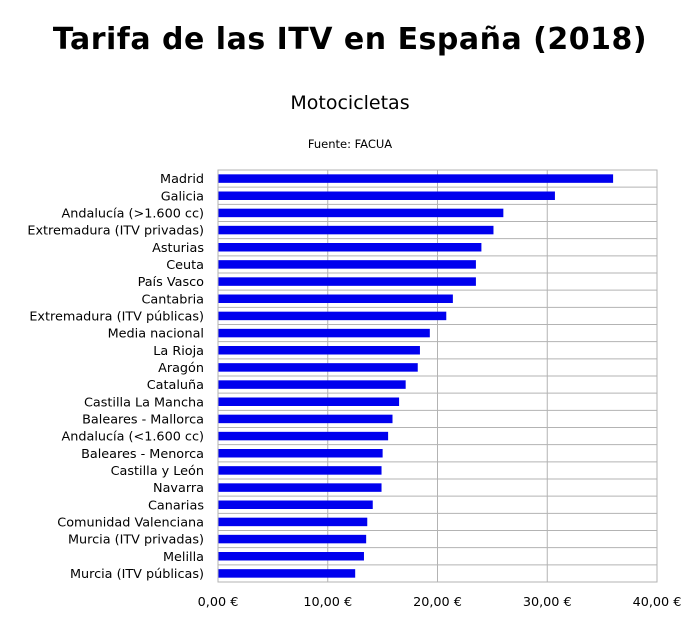 This screenshot has height=621, width=700. Describe the element at coordinates (350, 103) in the screenshot. I see `chart-subtitle: Motocicletas` at that location.